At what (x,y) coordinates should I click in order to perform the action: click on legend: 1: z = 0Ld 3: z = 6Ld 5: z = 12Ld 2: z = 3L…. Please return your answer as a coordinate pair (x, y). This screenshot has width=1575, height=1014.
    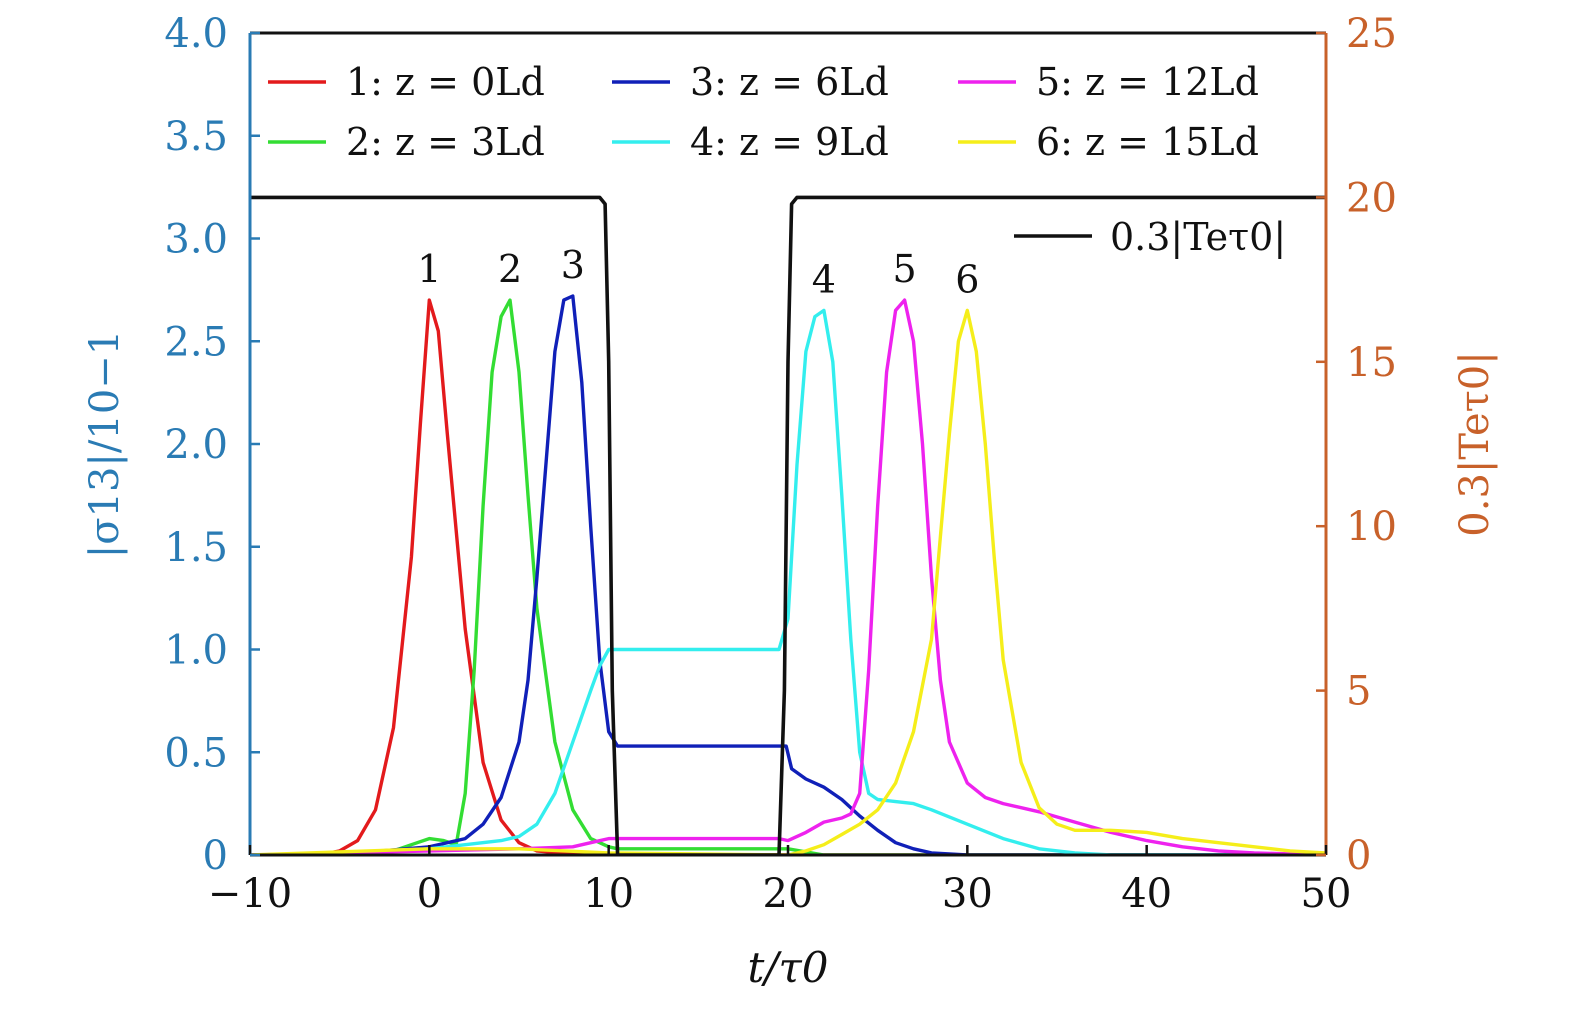
    Looking at the image, I should click on (777, 159).